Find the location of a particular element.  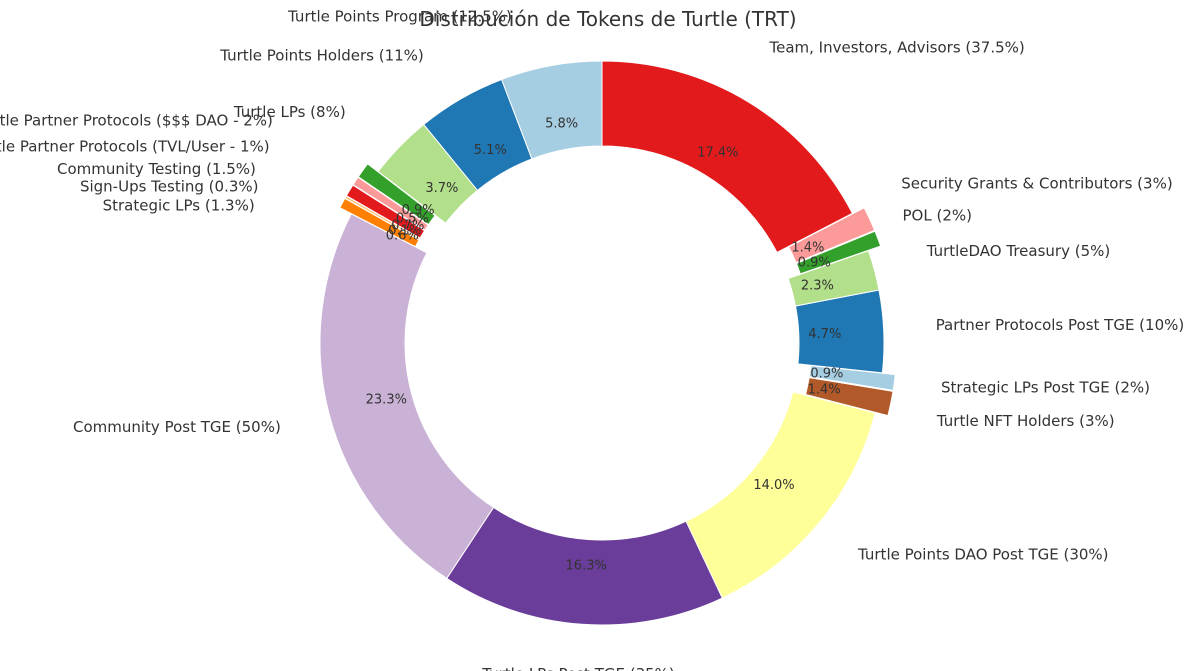

slice-percent-label: 5.1% is located at coordinates (490, 150).